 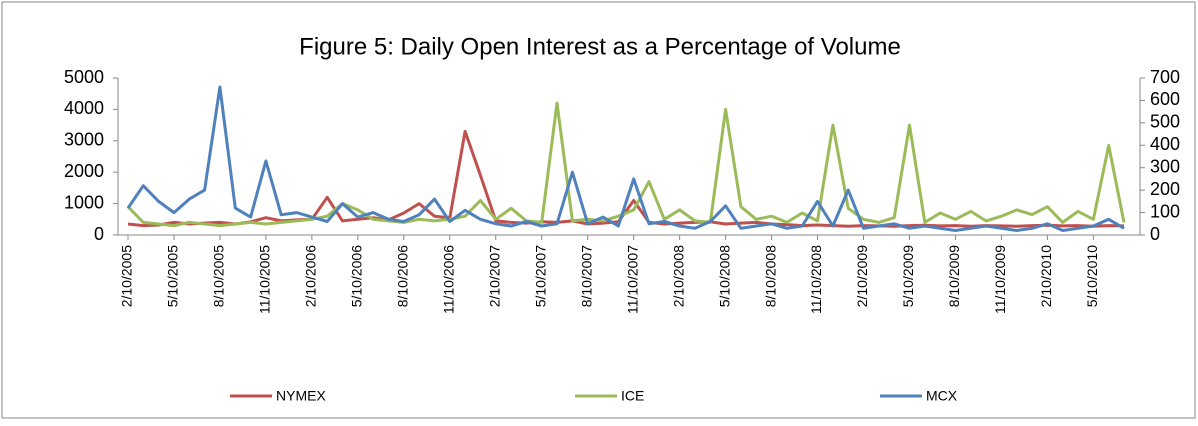 What do you see at coordinates (1165, 77) in the screenshot?
I see `y2-tick-label: 700` at bounding box center [1165, 77].